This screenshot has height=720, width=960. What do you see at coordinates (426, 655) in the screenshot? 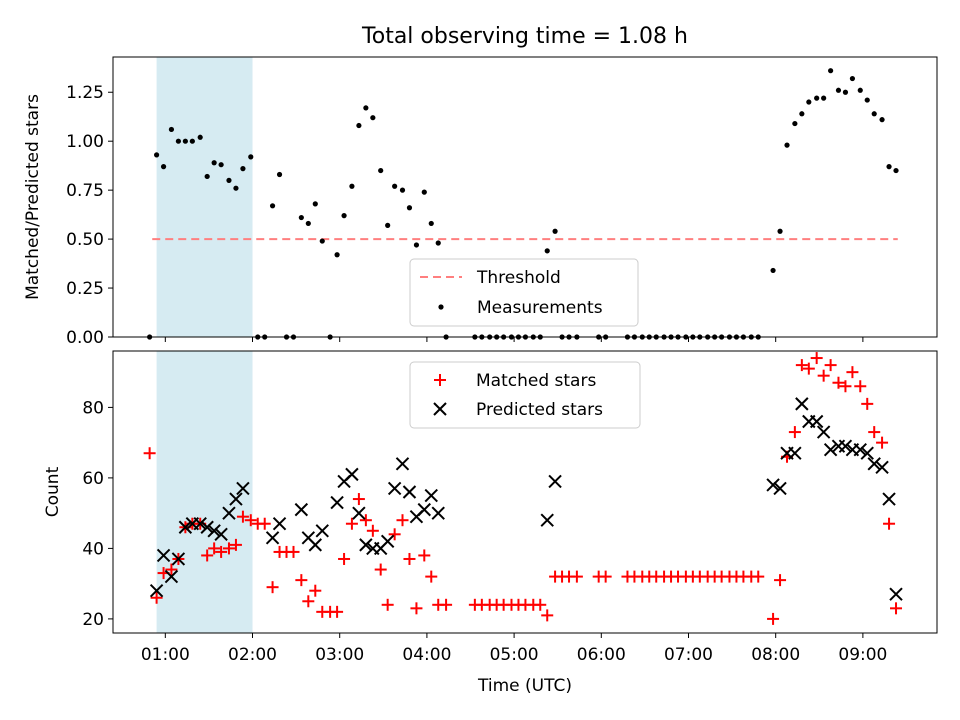
I see `x-tick-label: 04:00` at bounding box center [426, 655].